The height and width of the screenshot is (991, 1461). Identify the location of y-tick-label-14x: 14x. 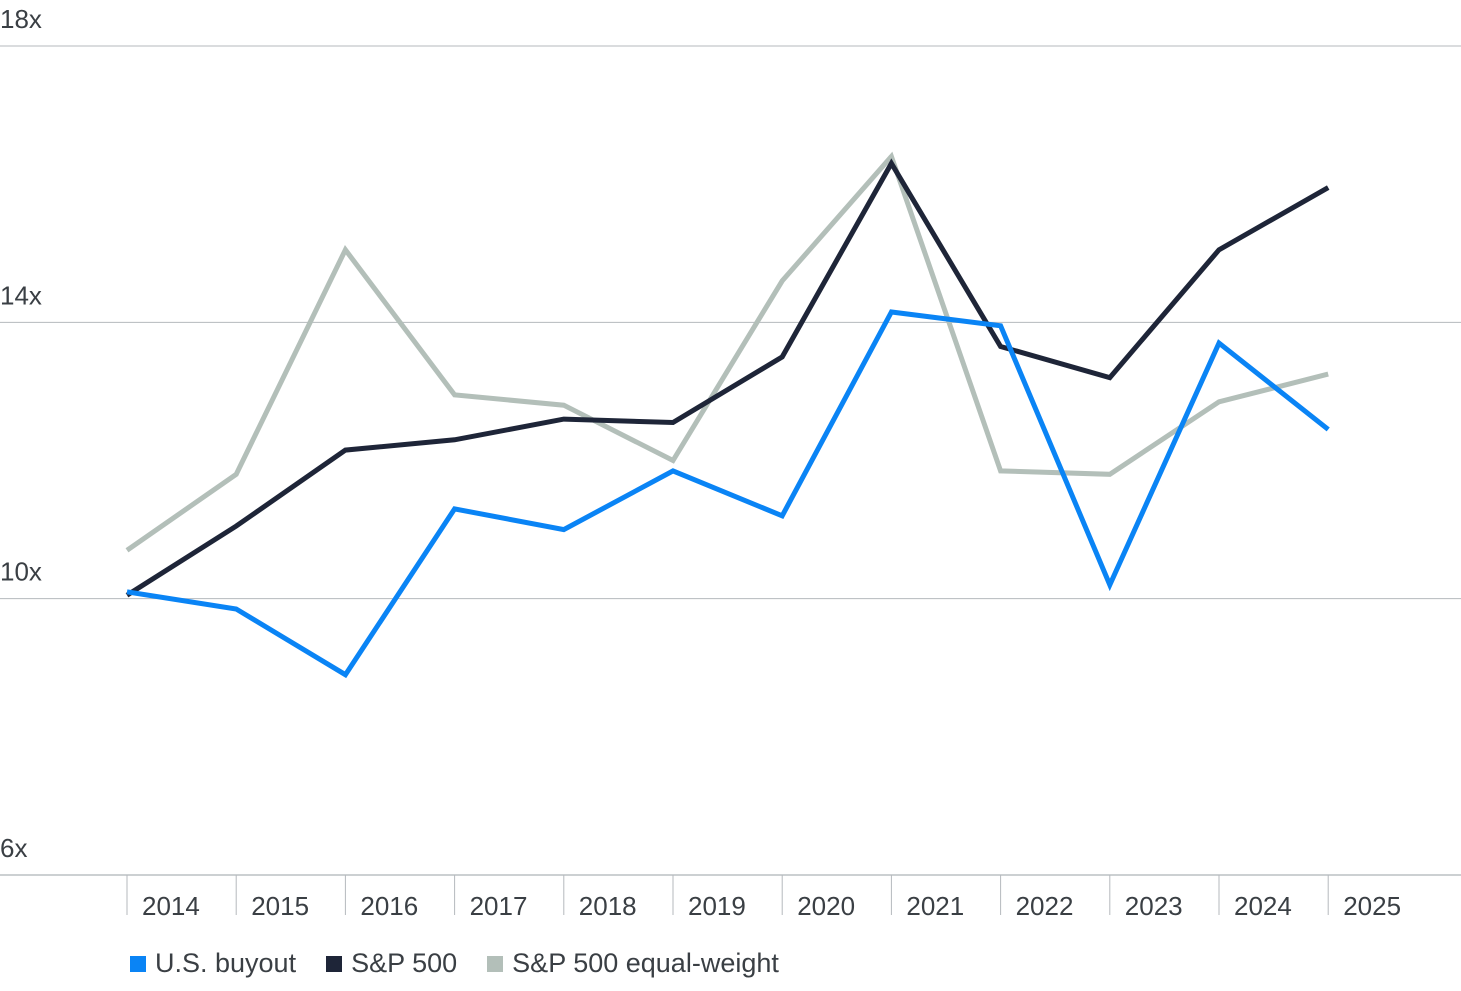
(21, 295).